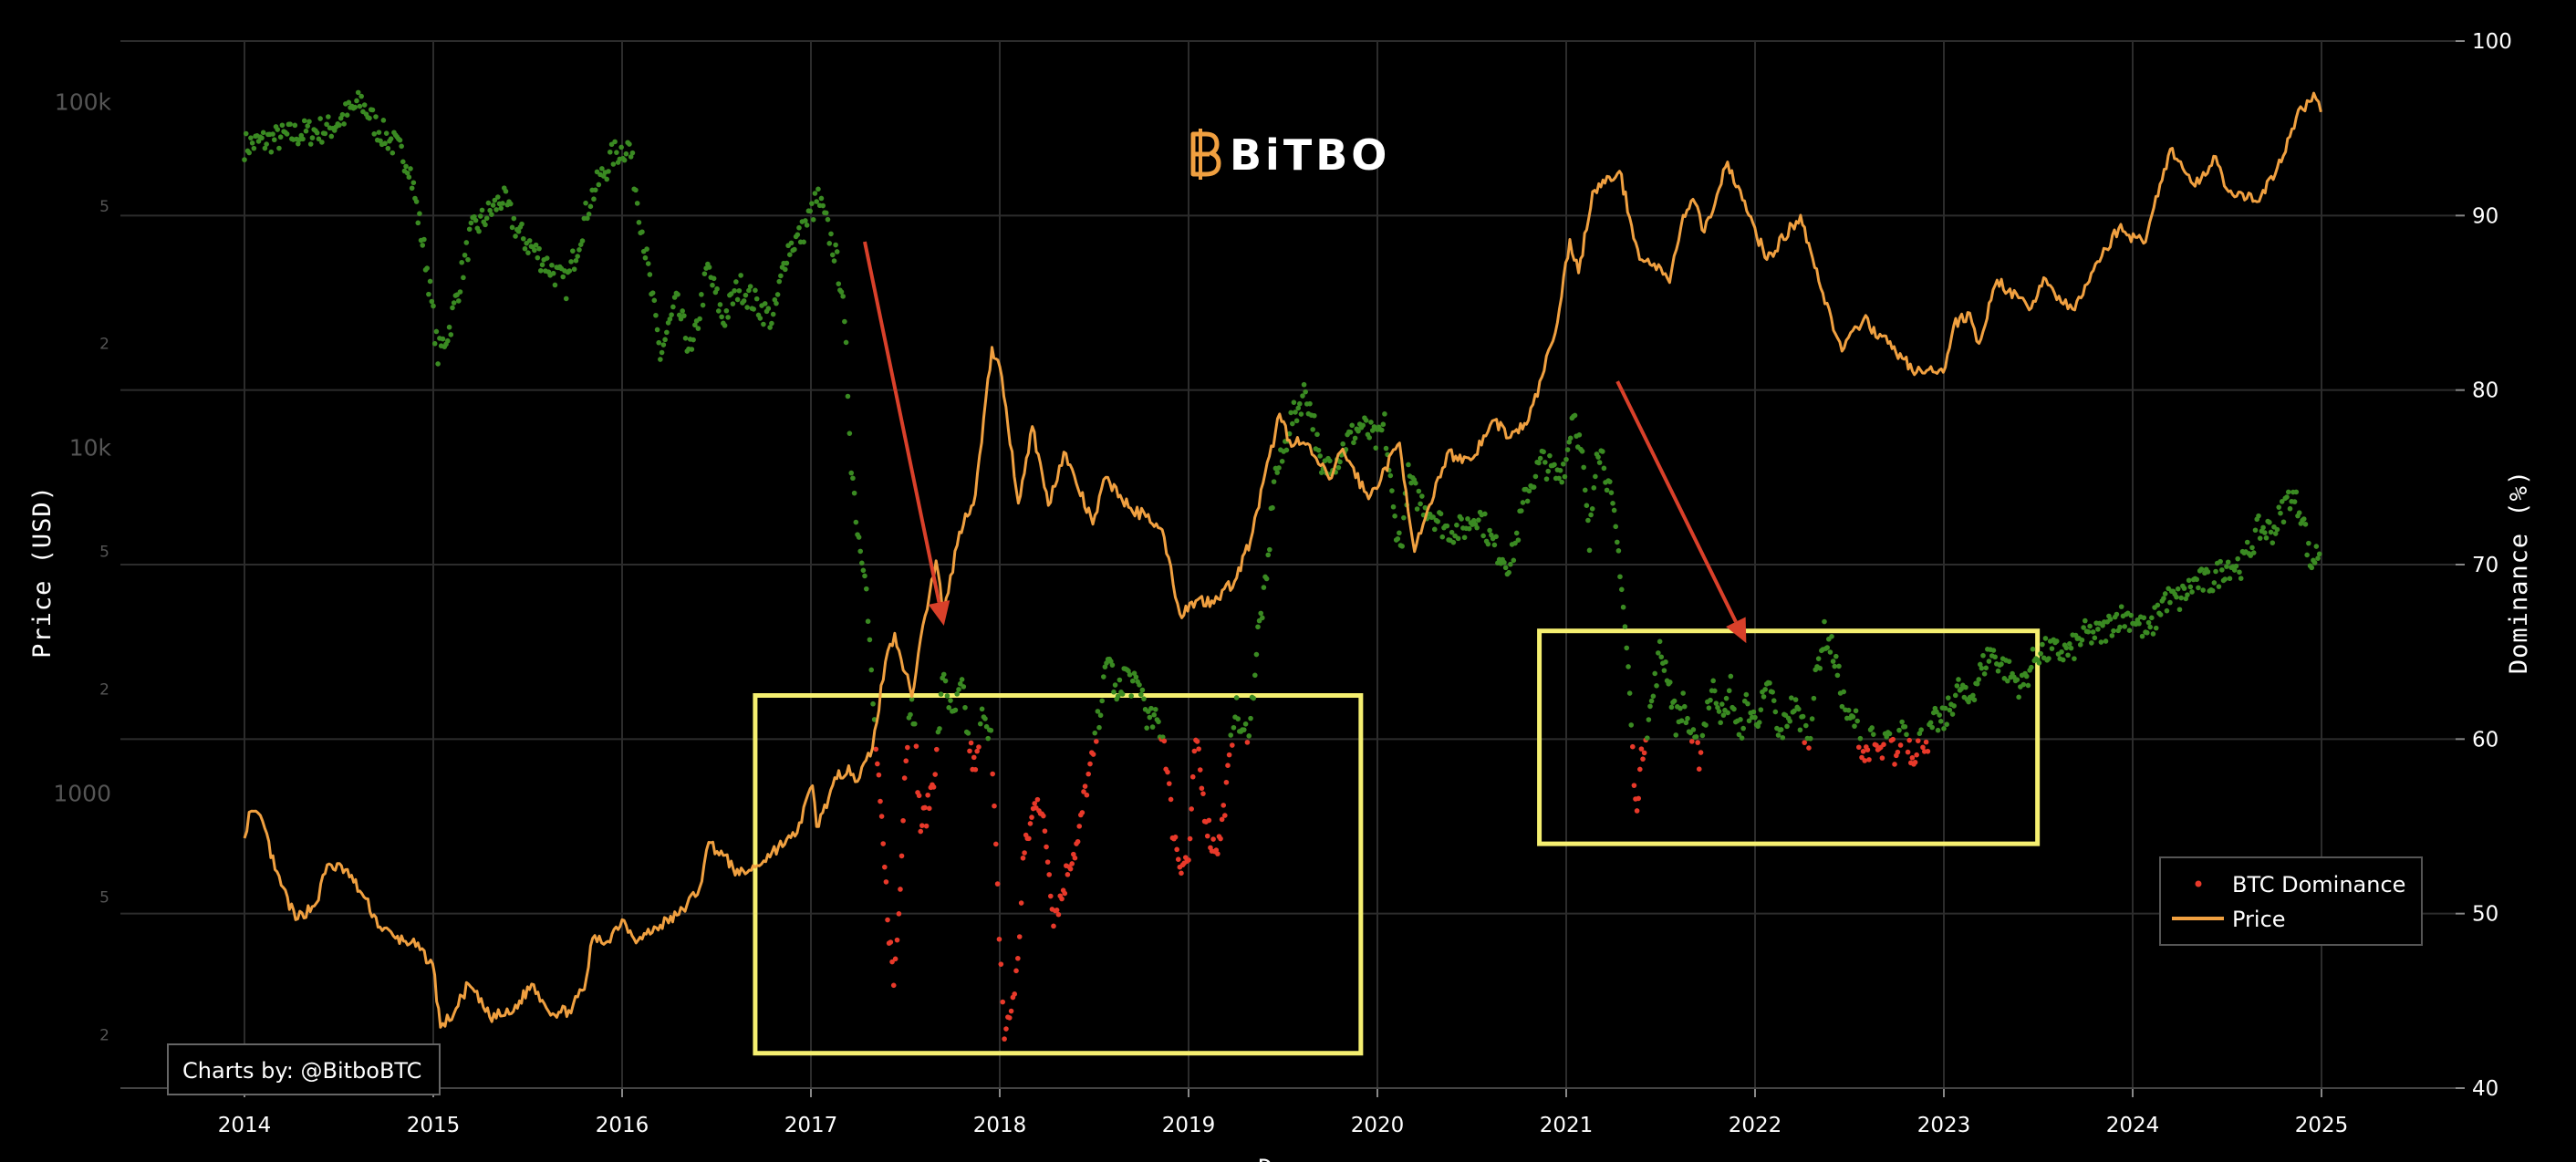  I want to click on y-left-minor-tick-label: 5, so click(104, 207).